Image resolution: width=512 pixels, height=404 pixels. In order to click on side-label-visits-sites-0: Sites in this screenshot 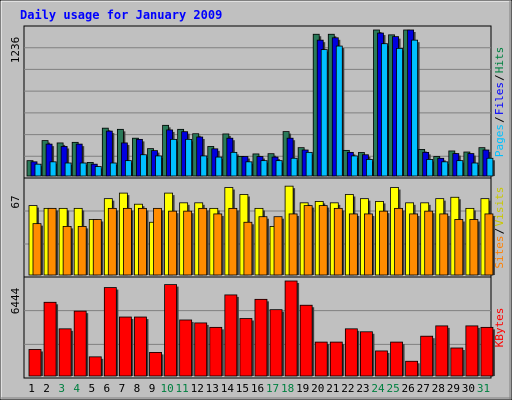, I will do `click(499, 251)`.